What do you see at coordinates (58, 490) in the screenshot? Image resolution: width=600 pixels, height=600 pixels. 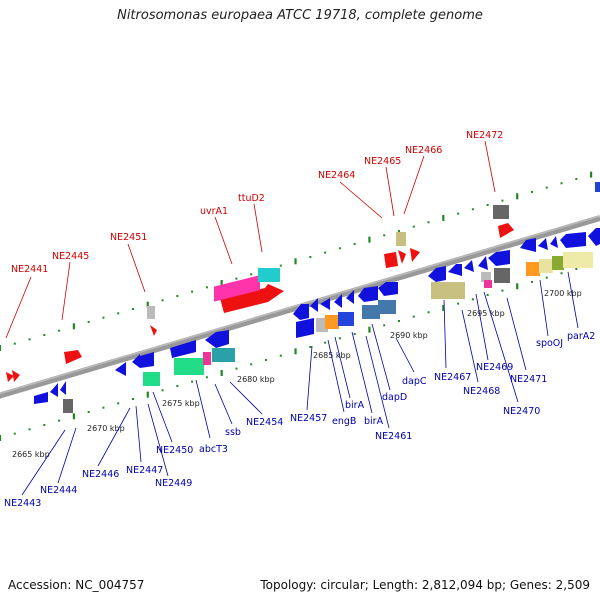 I see `gene-label: NE2444` at bounding box center [58, 490].